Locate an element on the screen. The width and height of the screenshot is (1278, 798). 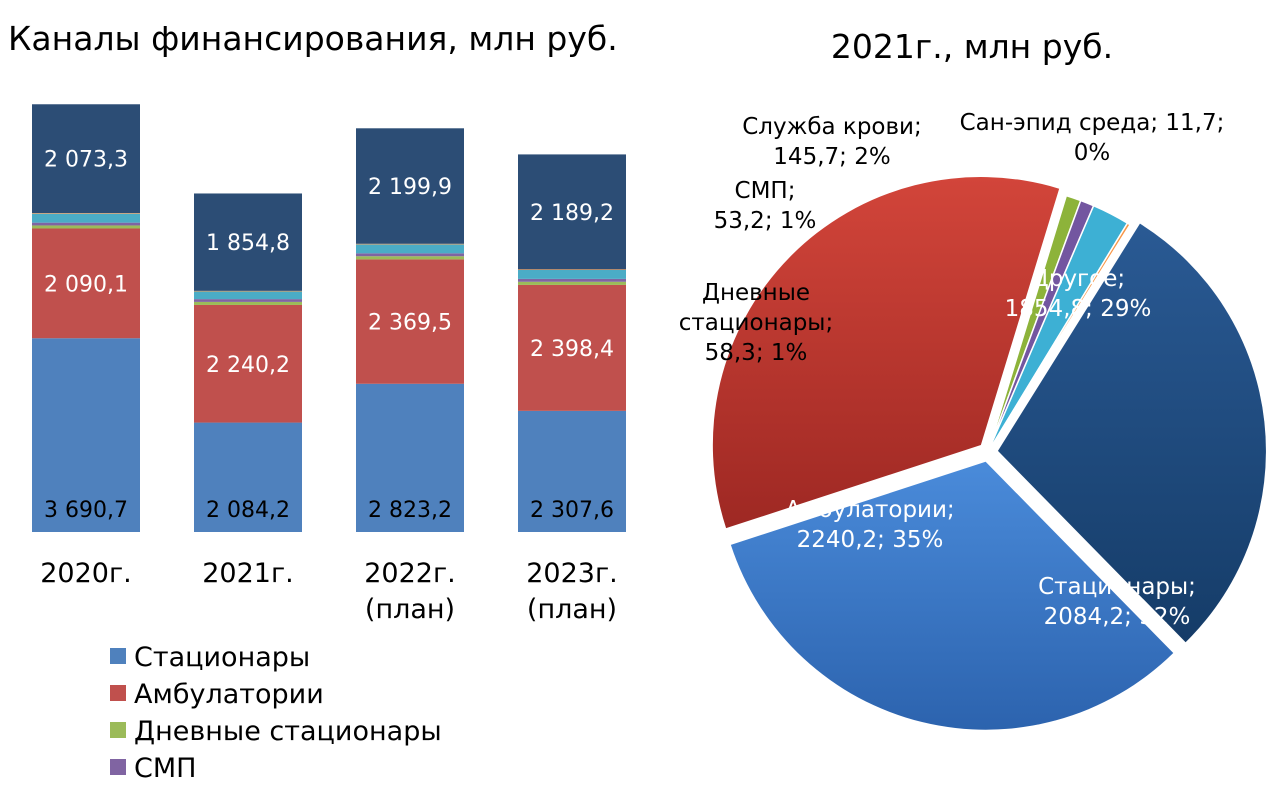
bar-data-label: 2 307,6 is located at coordinates (572, 510).